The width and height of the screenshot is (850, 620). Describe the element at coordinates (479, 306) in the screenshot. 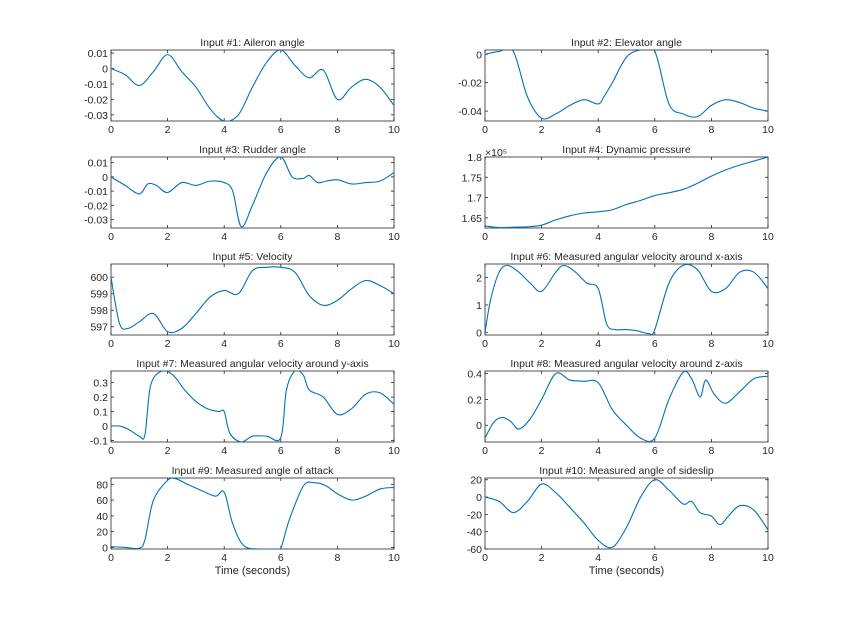

I see `y-tick-label: 1` at that location.